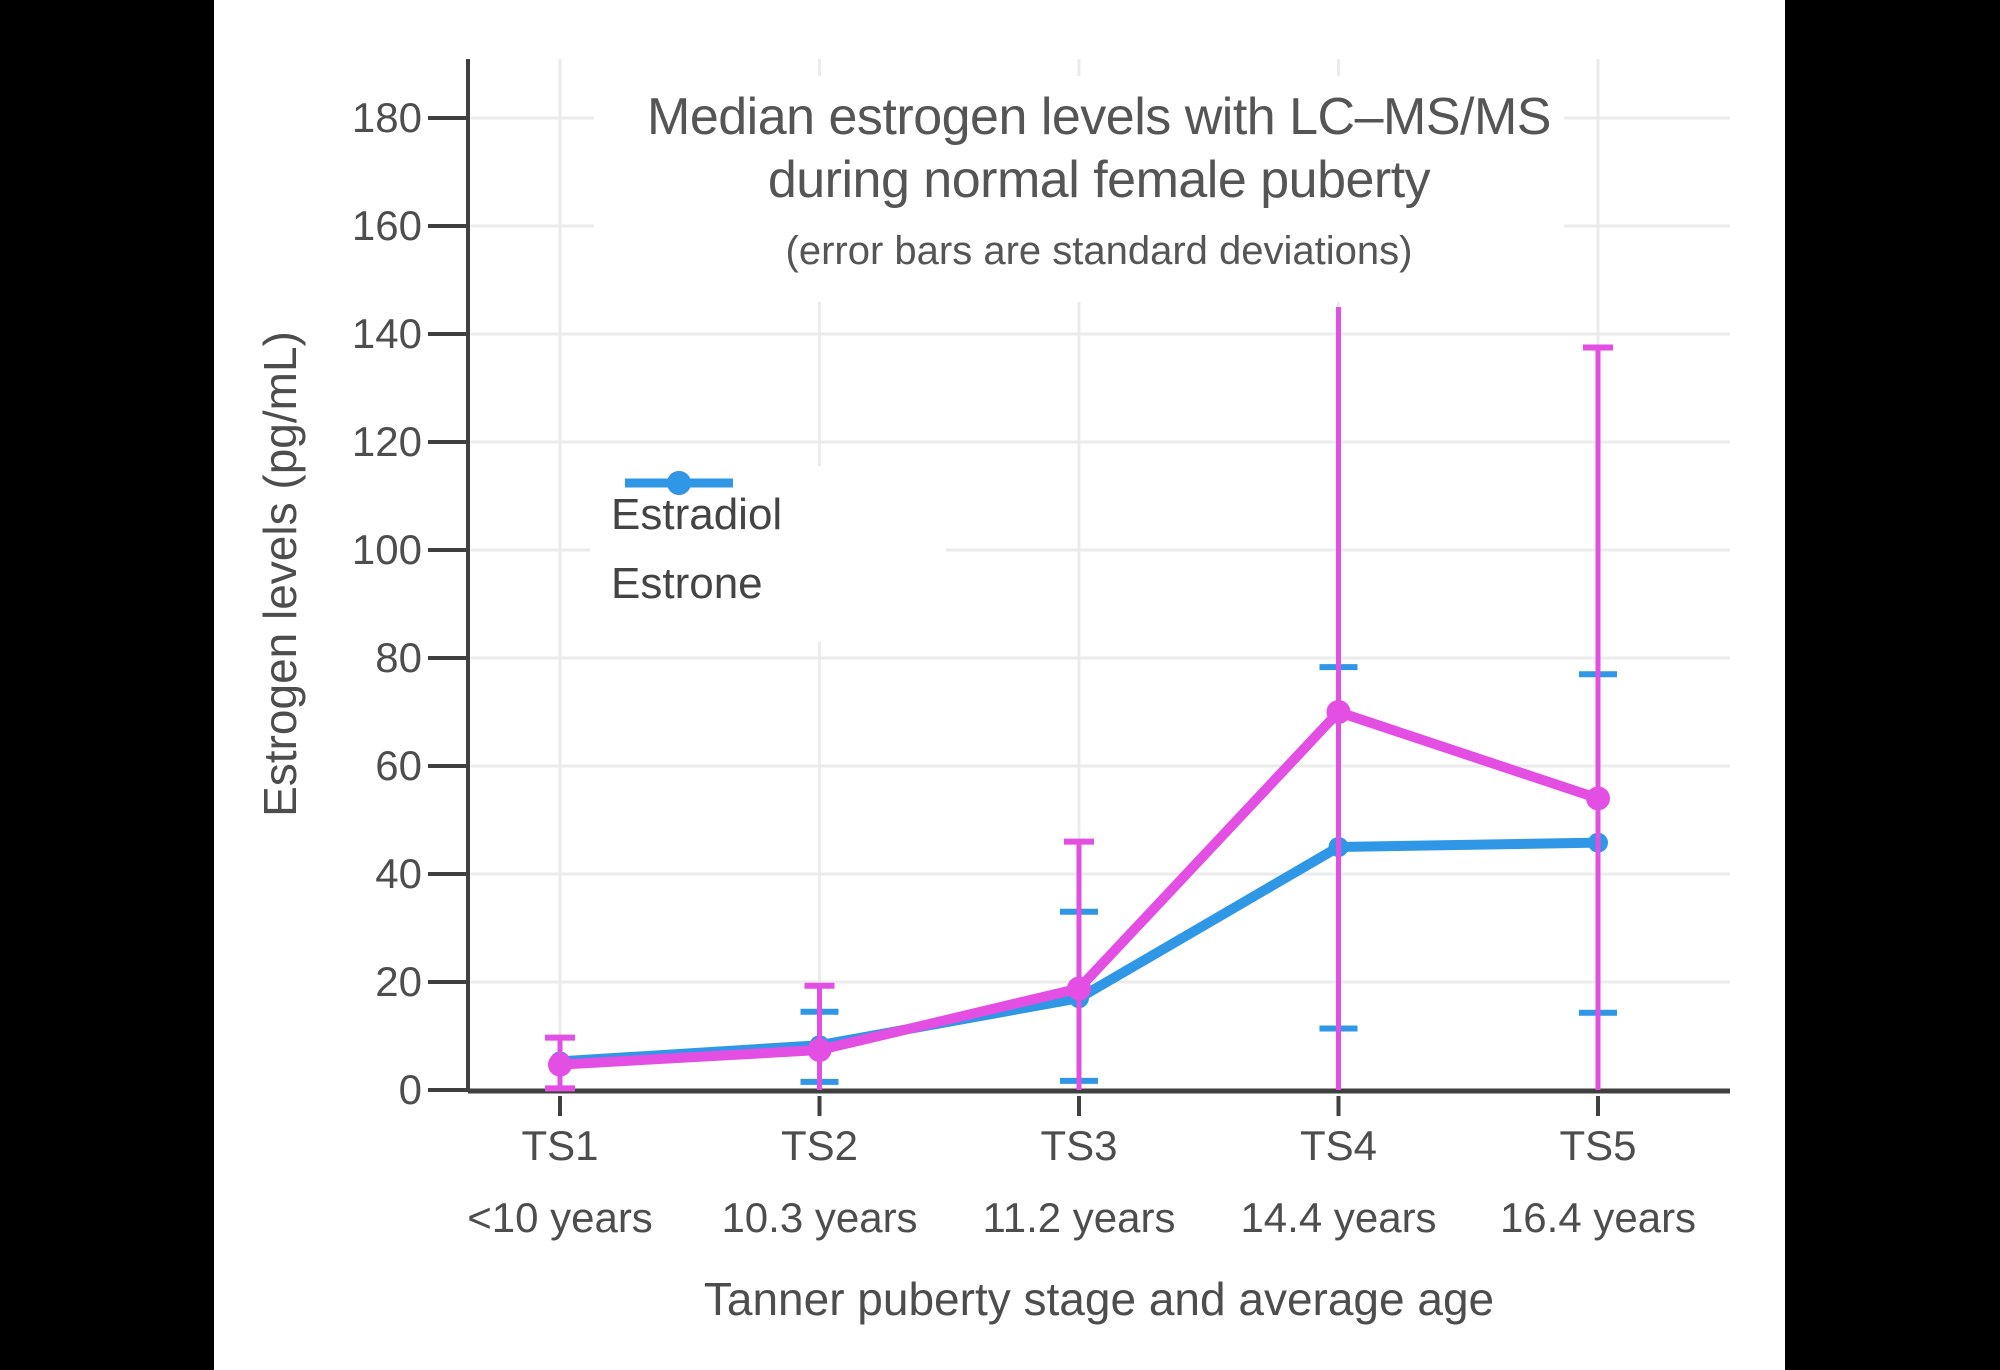 This screenshot has width=2000, height=1370. Describe the element at coordinates (386, 117) in the screenshot. I see `y-tick-label-180: 180` at that location.